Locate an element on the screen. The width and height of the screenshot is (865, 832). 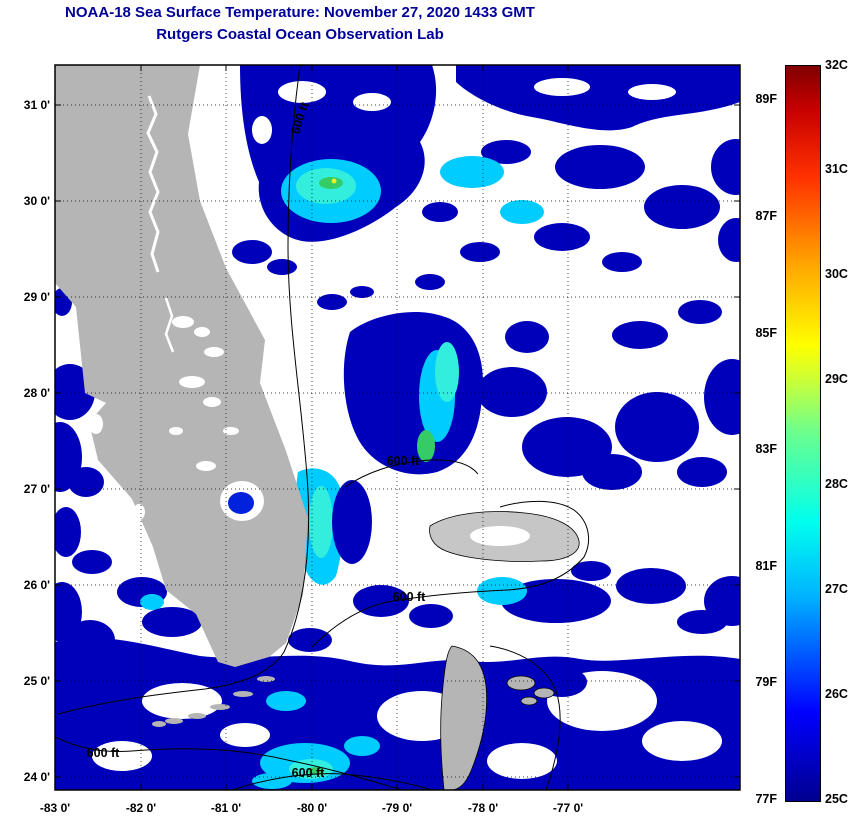
colorbar-celsius-label: 26C is located at coordinates (836, 694).